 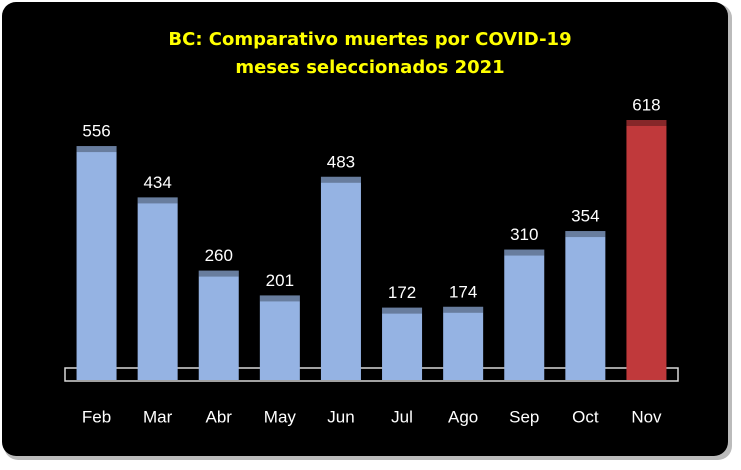 What do you see at coordinates (463, 291) in the screenshot?
I see `value-label: 174` at bounding box center [463, 291].